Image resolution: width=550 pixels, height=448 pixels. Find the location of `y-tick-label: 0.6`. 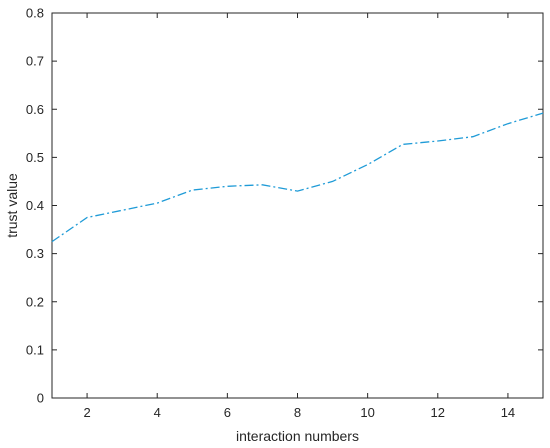

y-tick-label: 0.6 is located at coordinates (35, 109).